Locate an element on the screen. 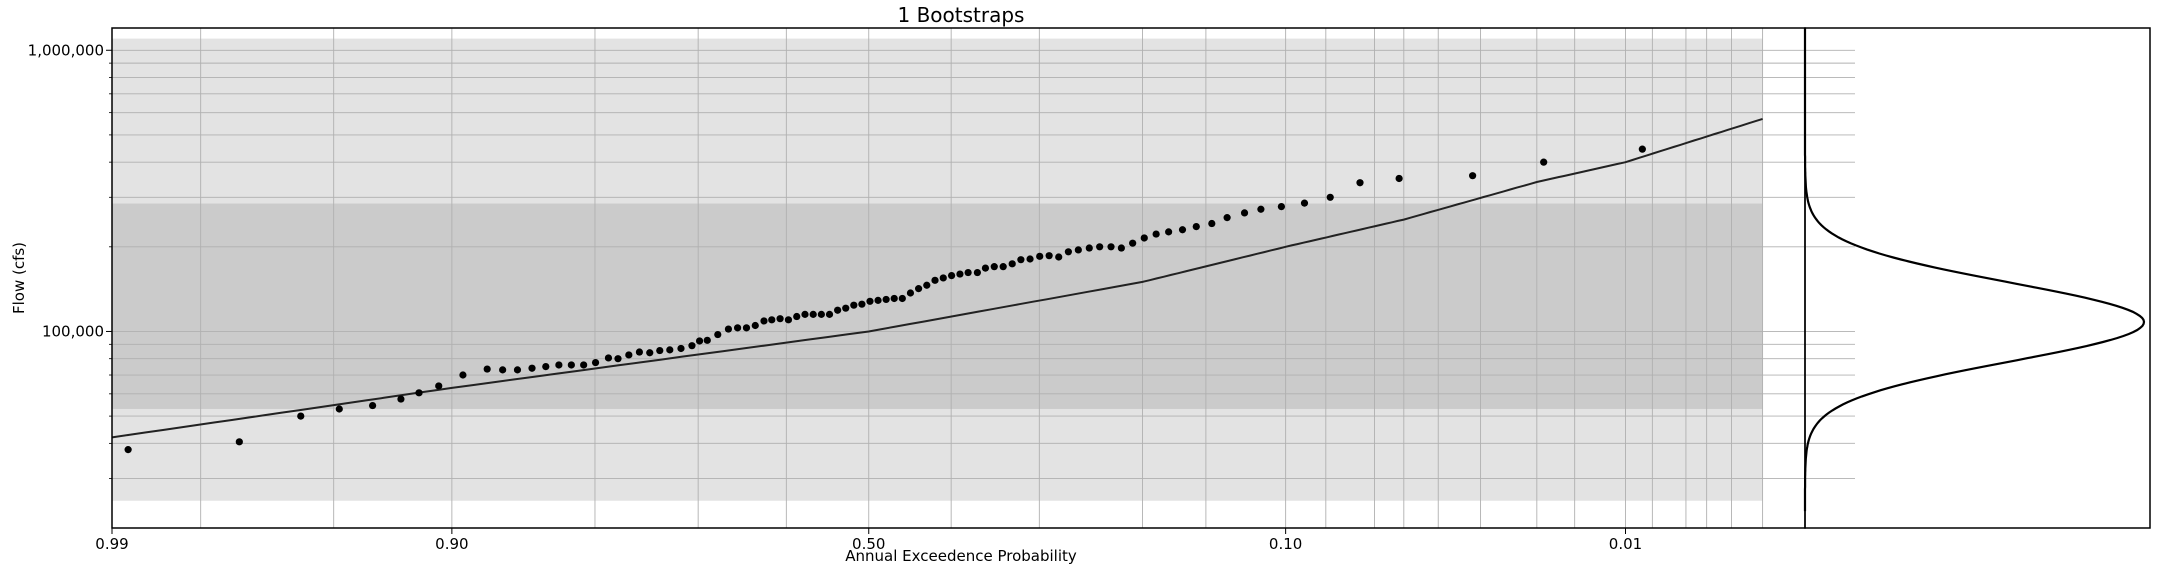 Image resolution: width=2160 pixels, height=576 pixels. density-plot-frame is located at coordinates (1977, 278).